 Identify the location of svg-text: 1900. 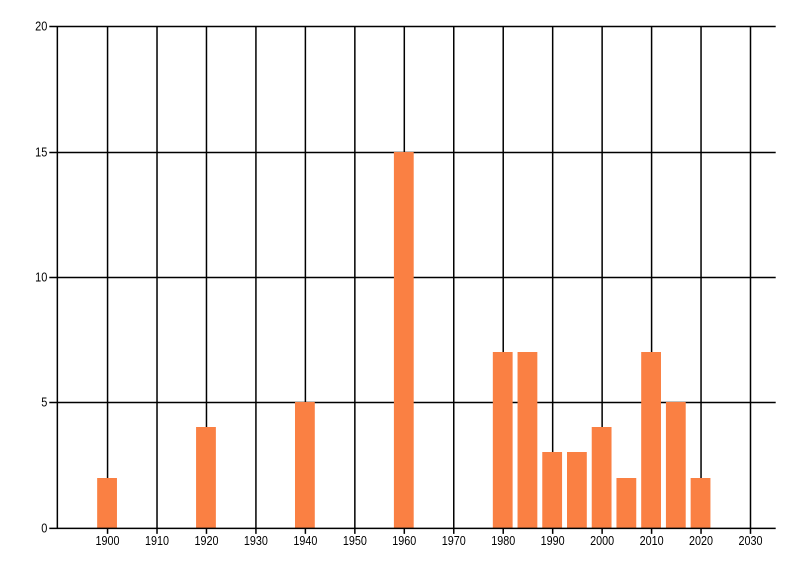
(108, 540).